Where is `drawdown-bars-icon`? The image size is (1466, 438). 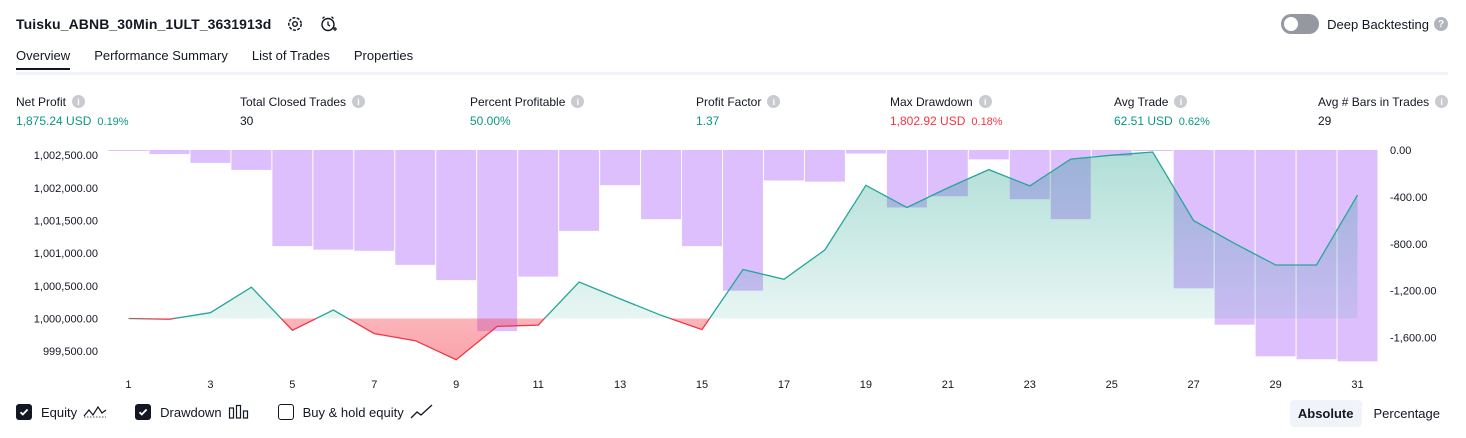
drawdown-bars-icon is located at coordinates (239, 412).